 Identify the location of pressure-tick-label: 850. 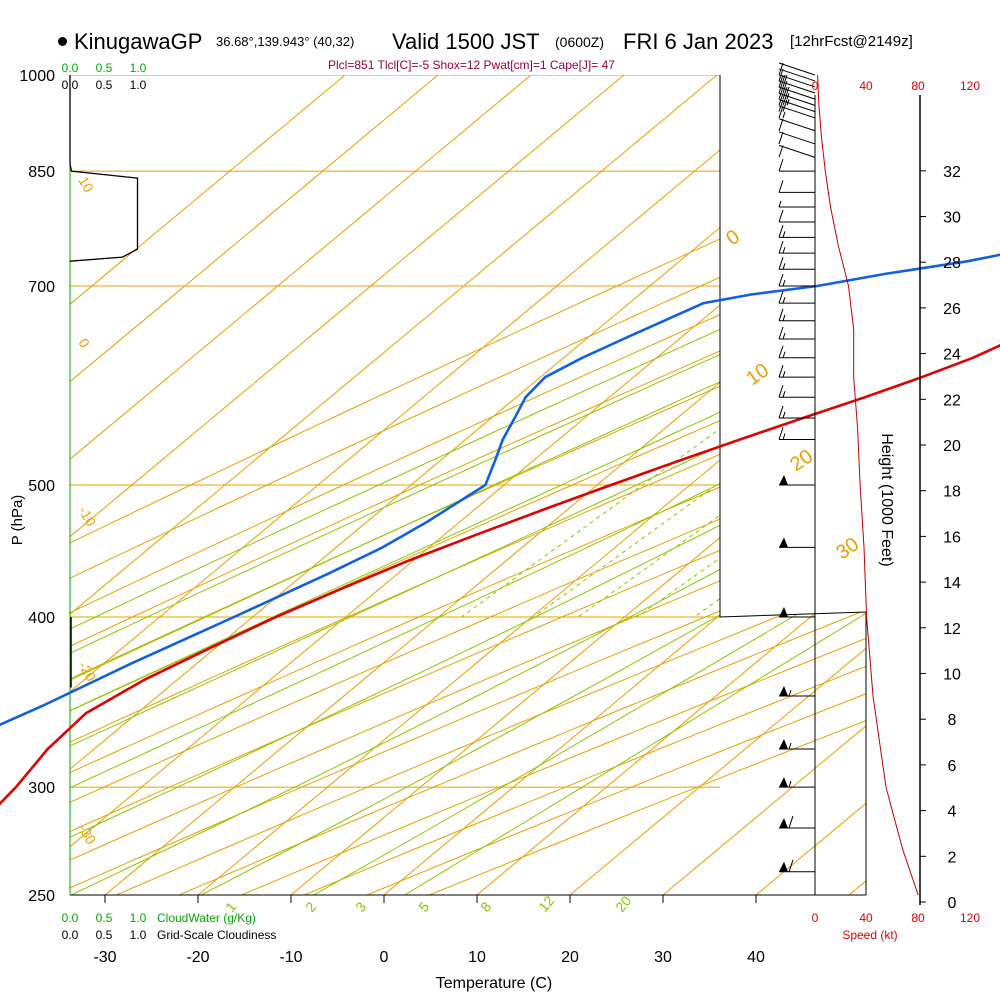
(41, 172).